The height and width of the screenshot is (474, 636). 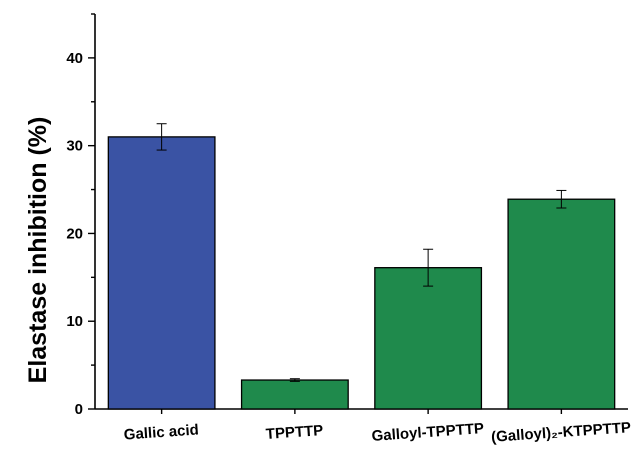 I want to click on x-tick-label: (Galloyl)₂-KTPPTTP, so click(x=561, y=432).